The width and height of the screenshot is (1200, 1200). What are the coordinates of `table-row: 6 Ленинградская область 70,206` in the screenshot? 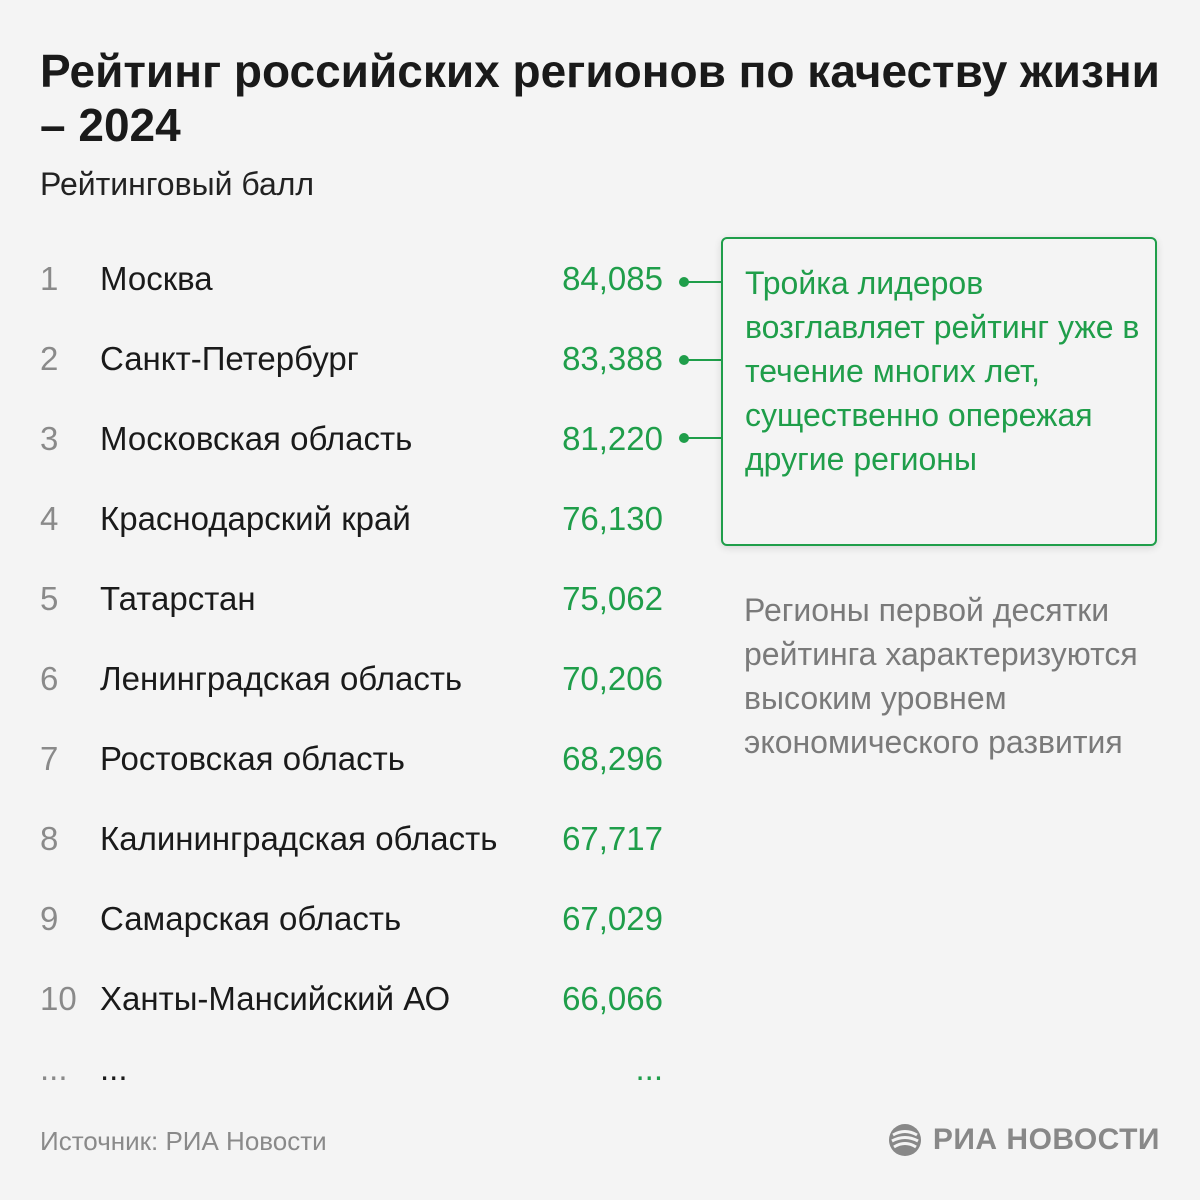 It's located at (350, 682).